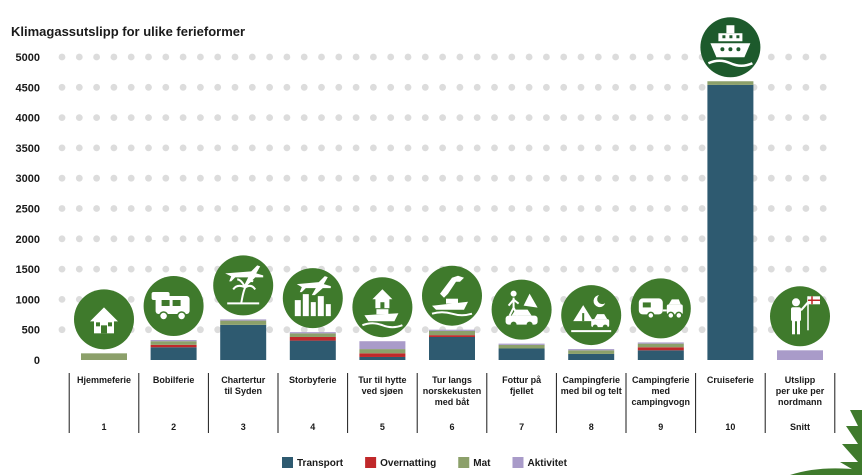 This screenshot has height=475, width=862. What do you see at coordinates (474, 463) in the screenshot?
I see `legend-item-mat: Mat` at bounding box center [474, 463].